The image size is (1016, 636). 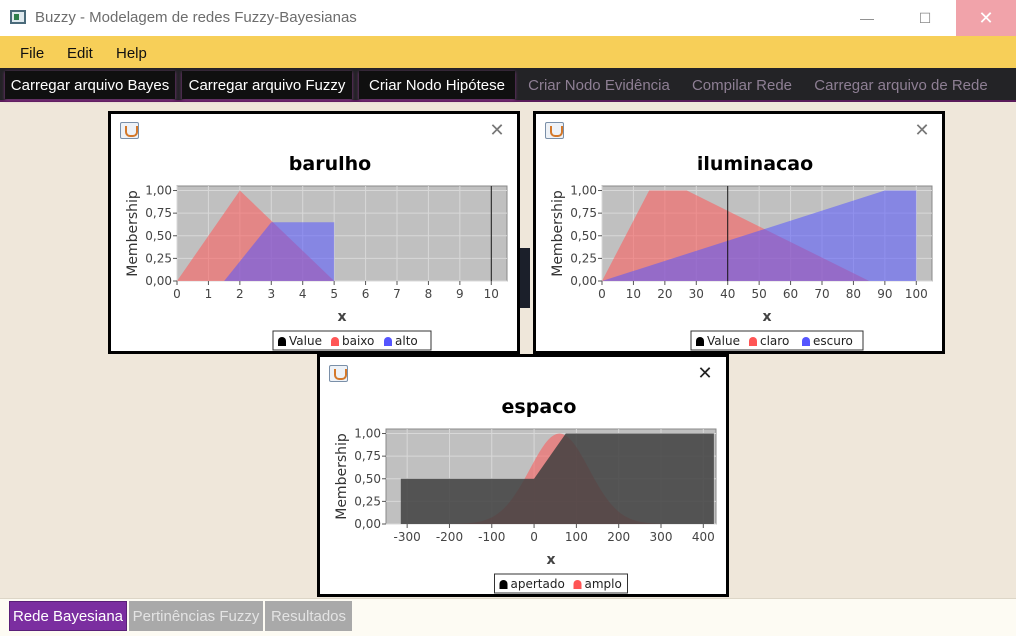 What do you see at coordinates (460, 294) in the screenshot?
I see `x-tick-label: 9` at bounding box center [460, 294].